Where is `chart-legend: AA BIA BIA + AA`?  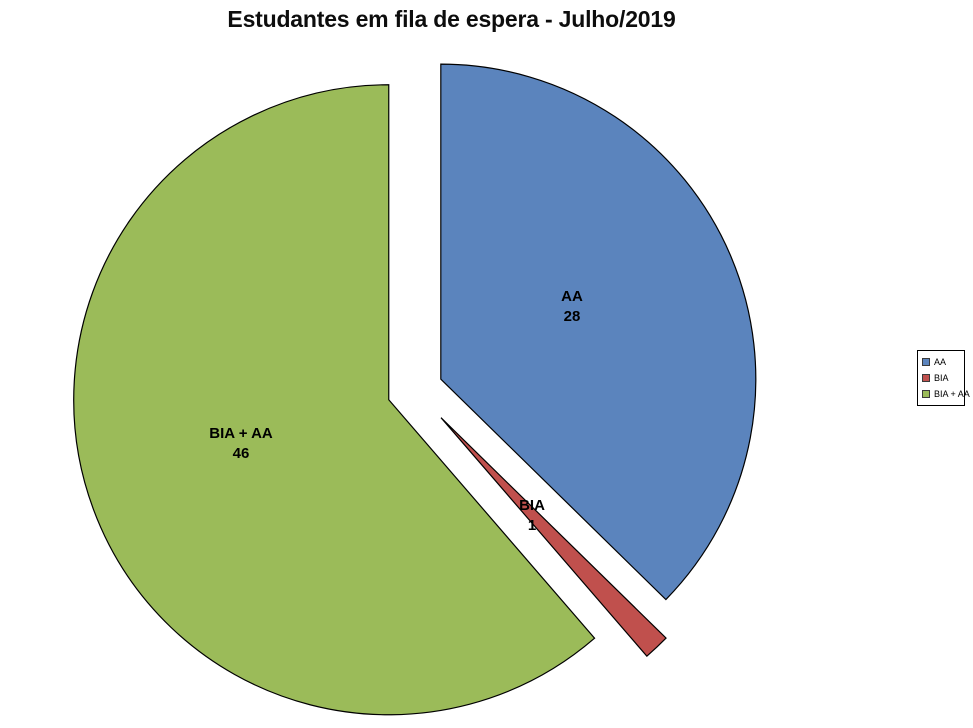 chart-legend: AA BIA BIA + AA is located at coordinates (943, 378).